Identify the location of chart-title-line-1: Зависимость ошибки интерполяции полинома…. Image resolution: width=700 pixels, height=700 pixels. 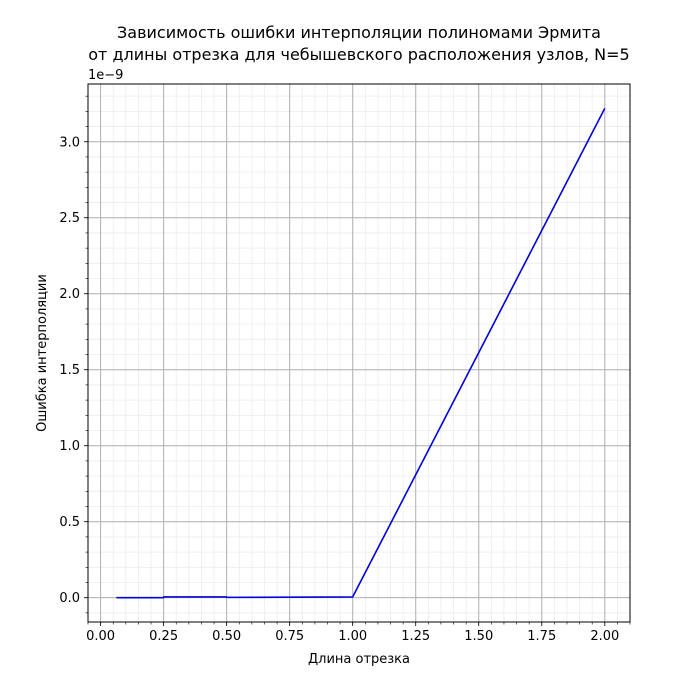
(359, 32).